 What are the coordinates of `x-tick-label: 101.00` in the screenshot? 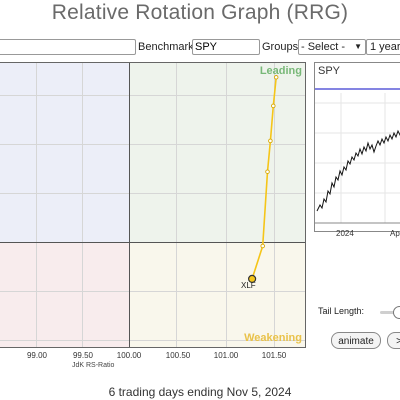 It's located at (226, 355).